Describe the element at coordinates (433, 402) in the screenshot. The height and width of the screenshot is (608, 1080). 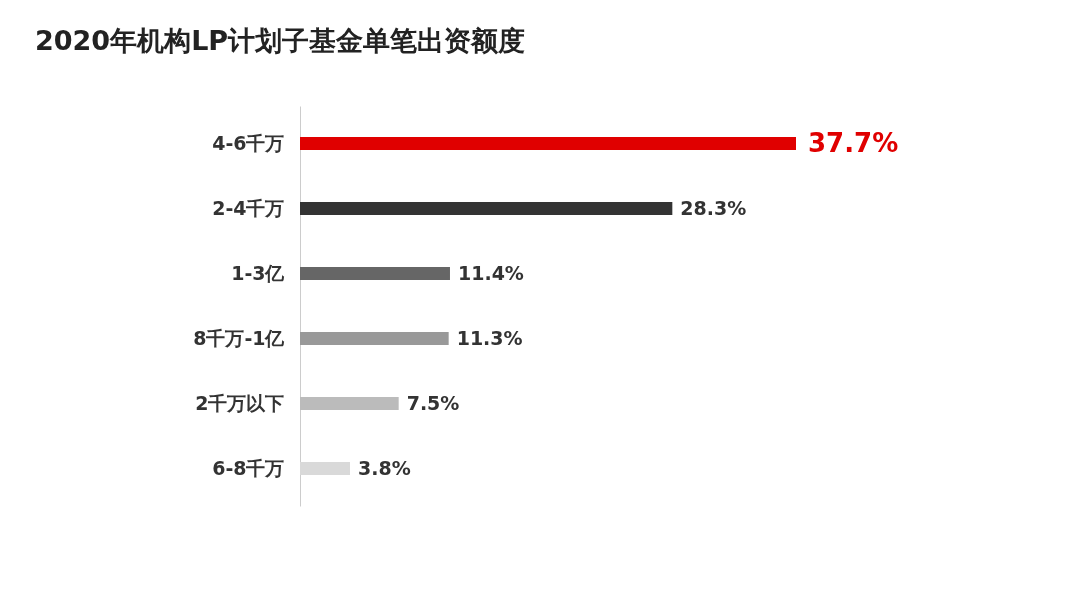
I see `data-label: 7.5%` at that location.